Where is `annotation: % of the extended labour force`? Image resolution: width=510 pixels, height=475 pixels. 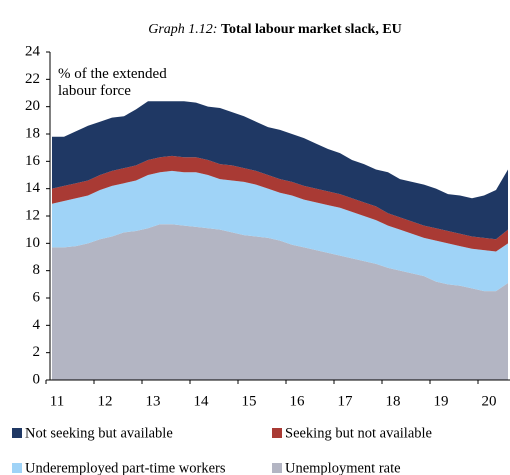 annotation: % of the extended labour force is located at coordinates (112, 82).